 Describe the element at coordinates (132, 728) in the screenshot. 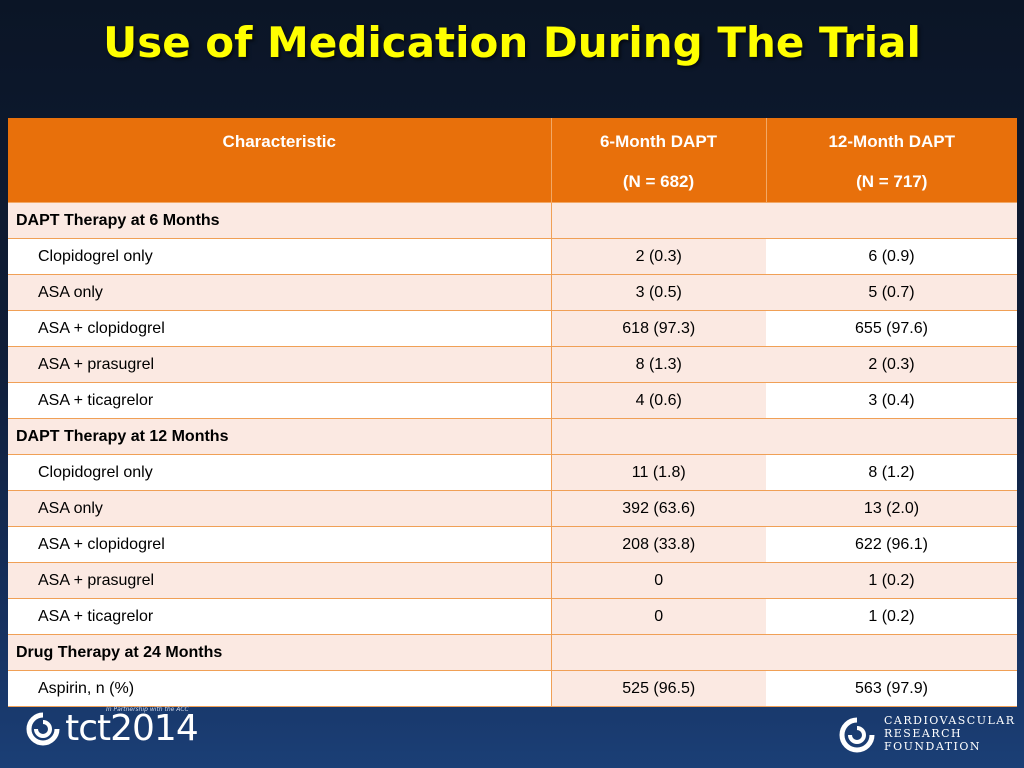

I see `tct-logo-text: tct2014` at that location.